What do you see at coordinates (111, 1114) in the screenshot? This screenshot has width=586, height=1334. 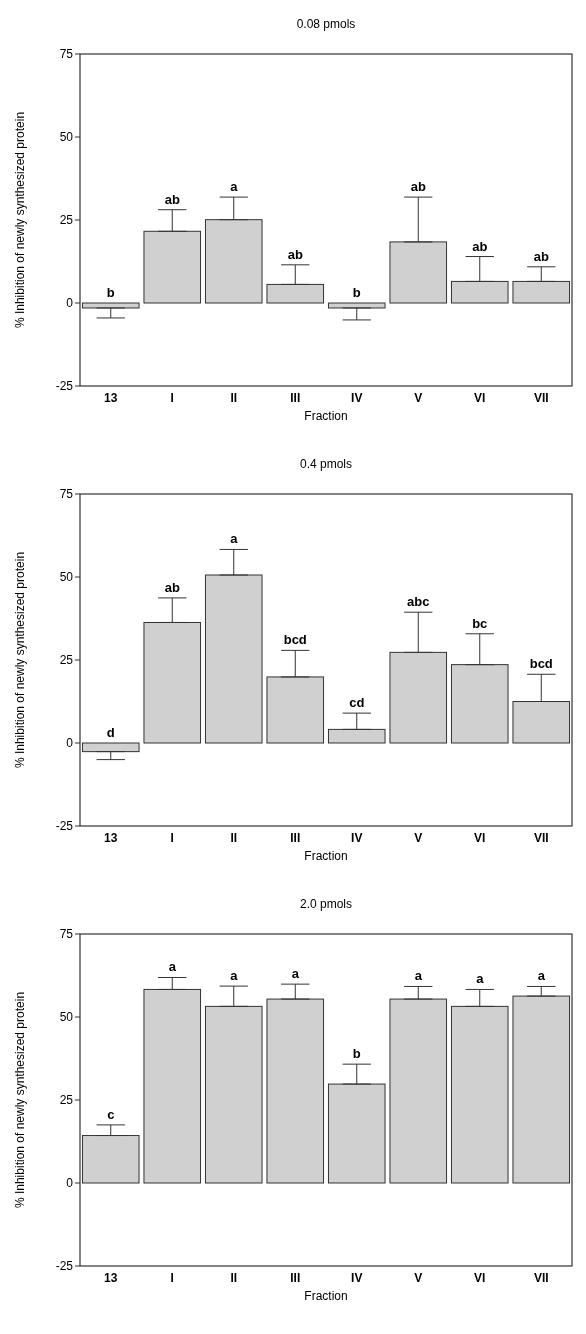 I see `annotation: c` at bounding box center [111, 1114].